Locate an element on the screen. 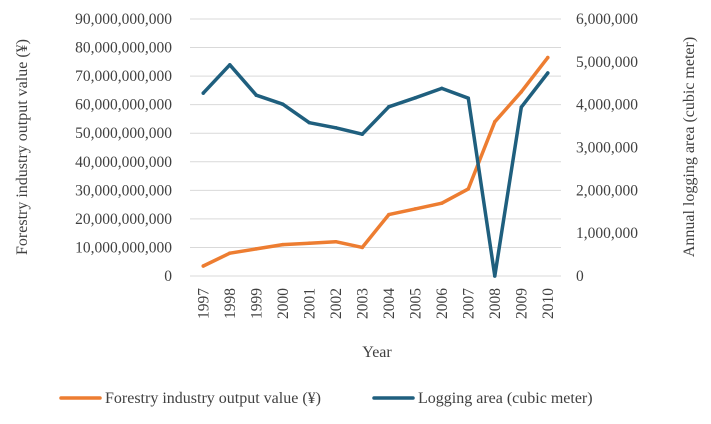  right-y-tick-label: 2,000,000 is located at coordinates (607, 190).